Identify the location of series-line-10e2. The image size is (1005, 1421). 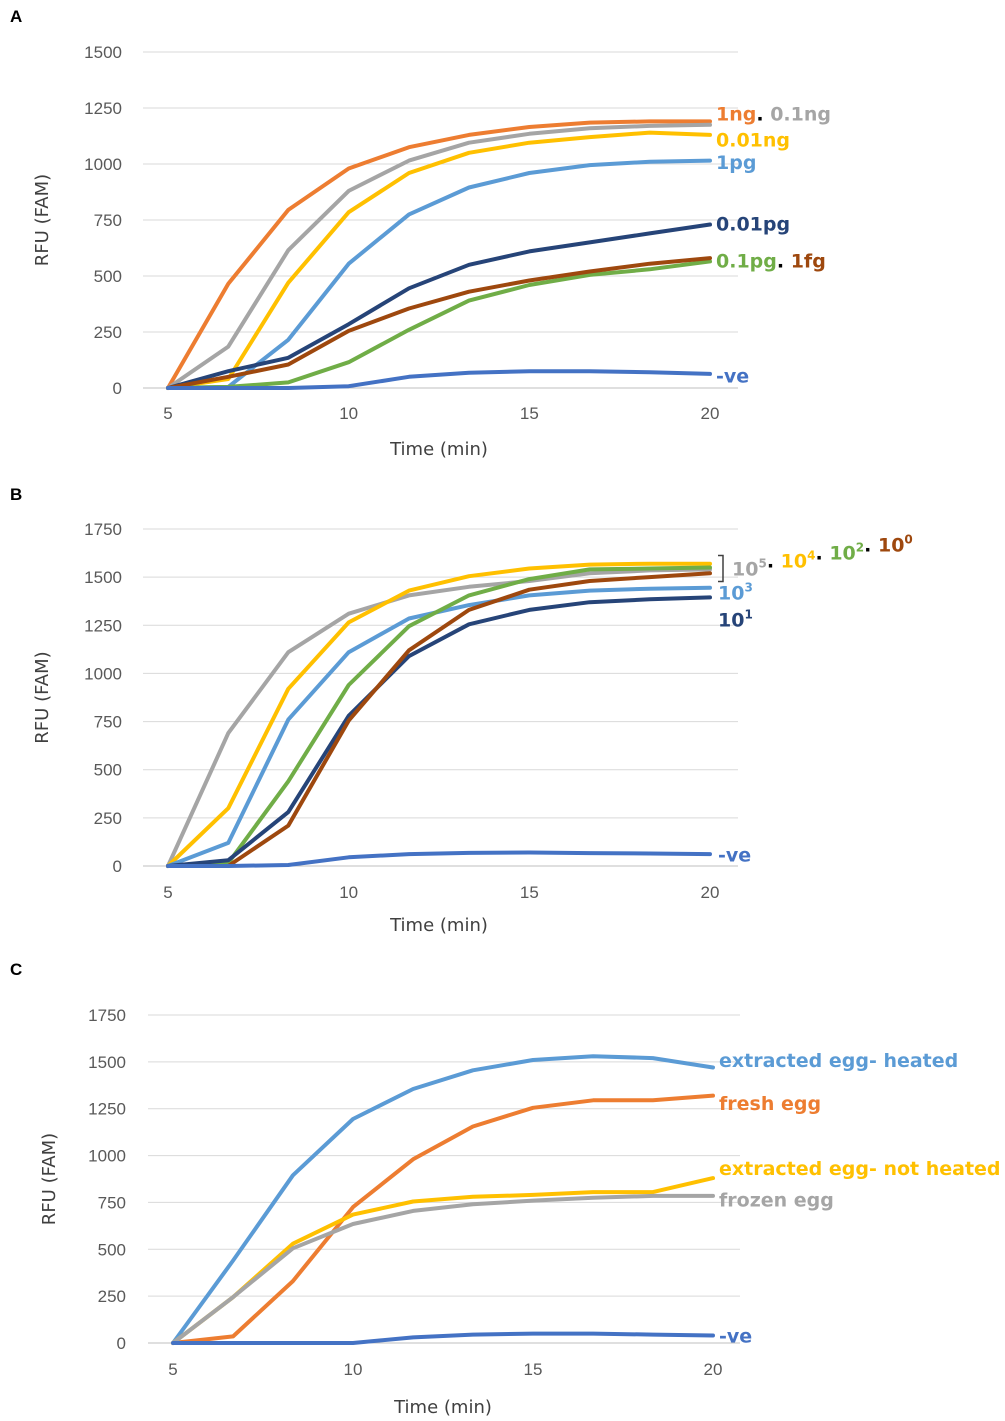
(439, 716).